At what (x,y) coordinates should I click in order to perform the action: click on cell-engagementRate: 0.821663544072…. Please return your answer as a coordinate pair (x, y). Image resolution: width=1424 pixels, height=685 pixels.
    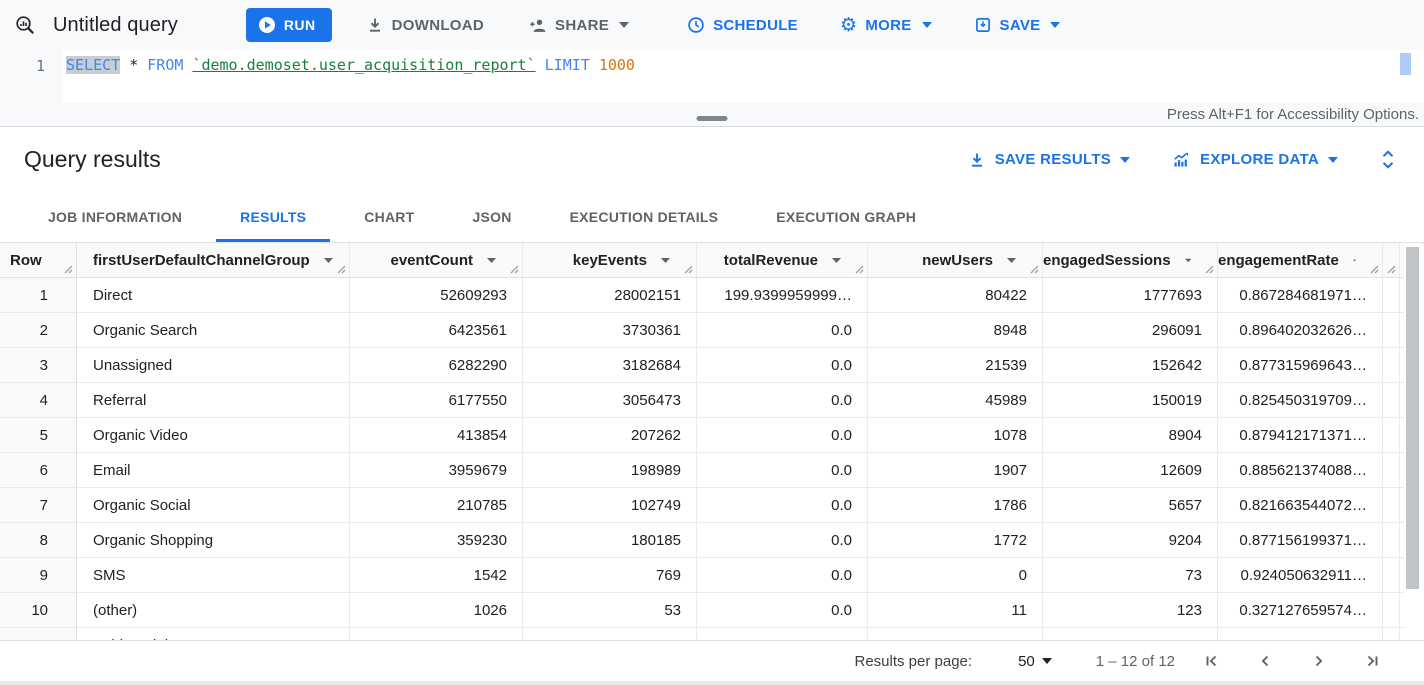
    Looking at the image, I should click on (1300, 505).